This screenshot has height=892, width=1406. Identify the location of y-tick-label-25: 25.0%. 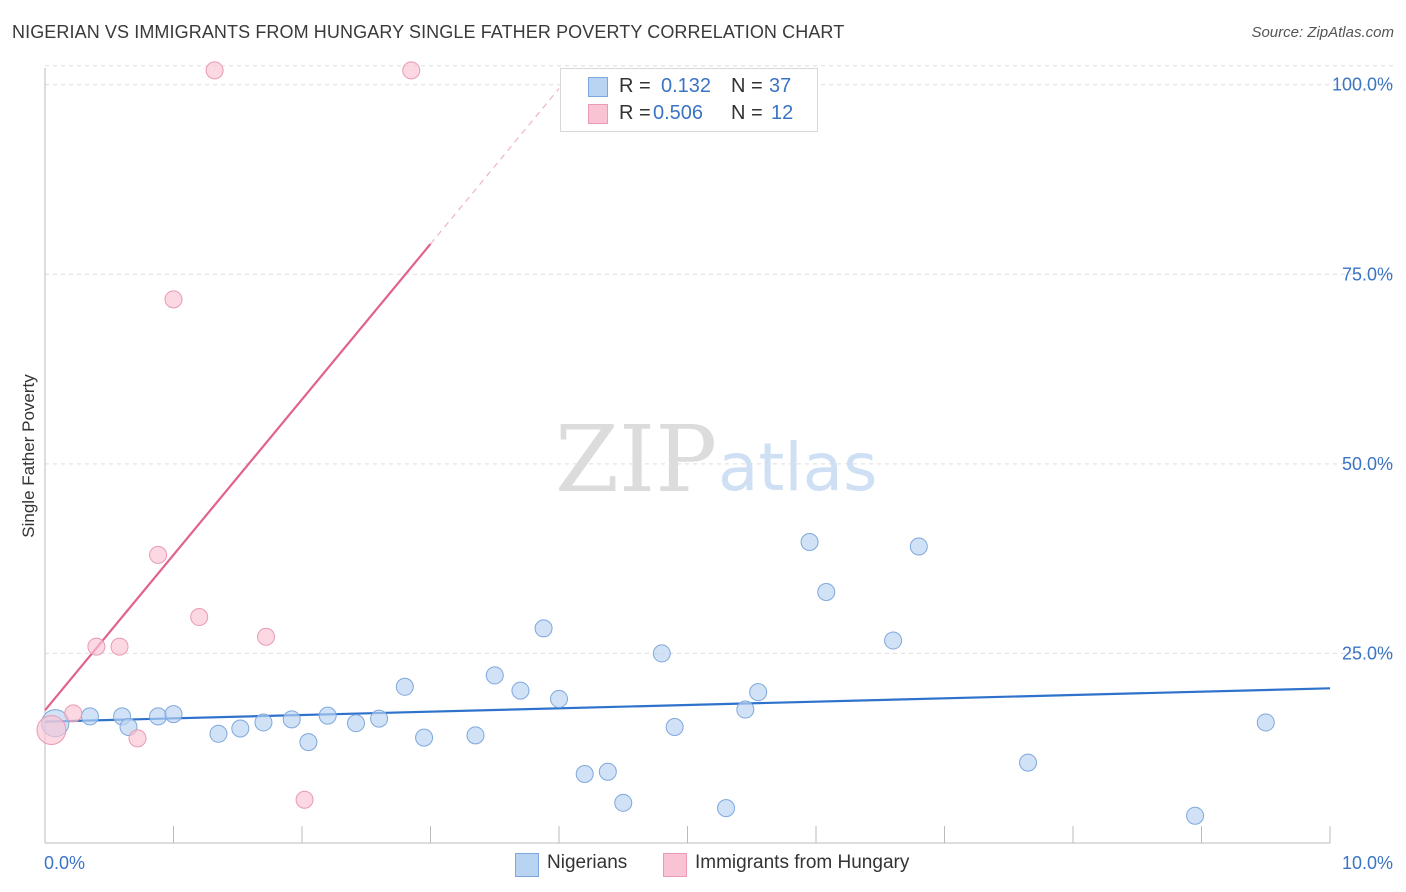
(1367, 653).